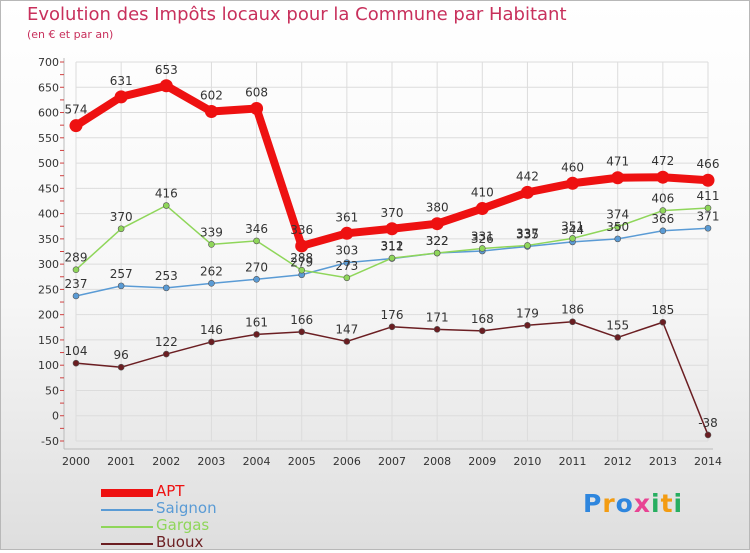 This screenshot has width=750, height=553. Describe the element at coordinates (121, 274) in the screenshot. I see `data-label-saignon: 257` at that location.